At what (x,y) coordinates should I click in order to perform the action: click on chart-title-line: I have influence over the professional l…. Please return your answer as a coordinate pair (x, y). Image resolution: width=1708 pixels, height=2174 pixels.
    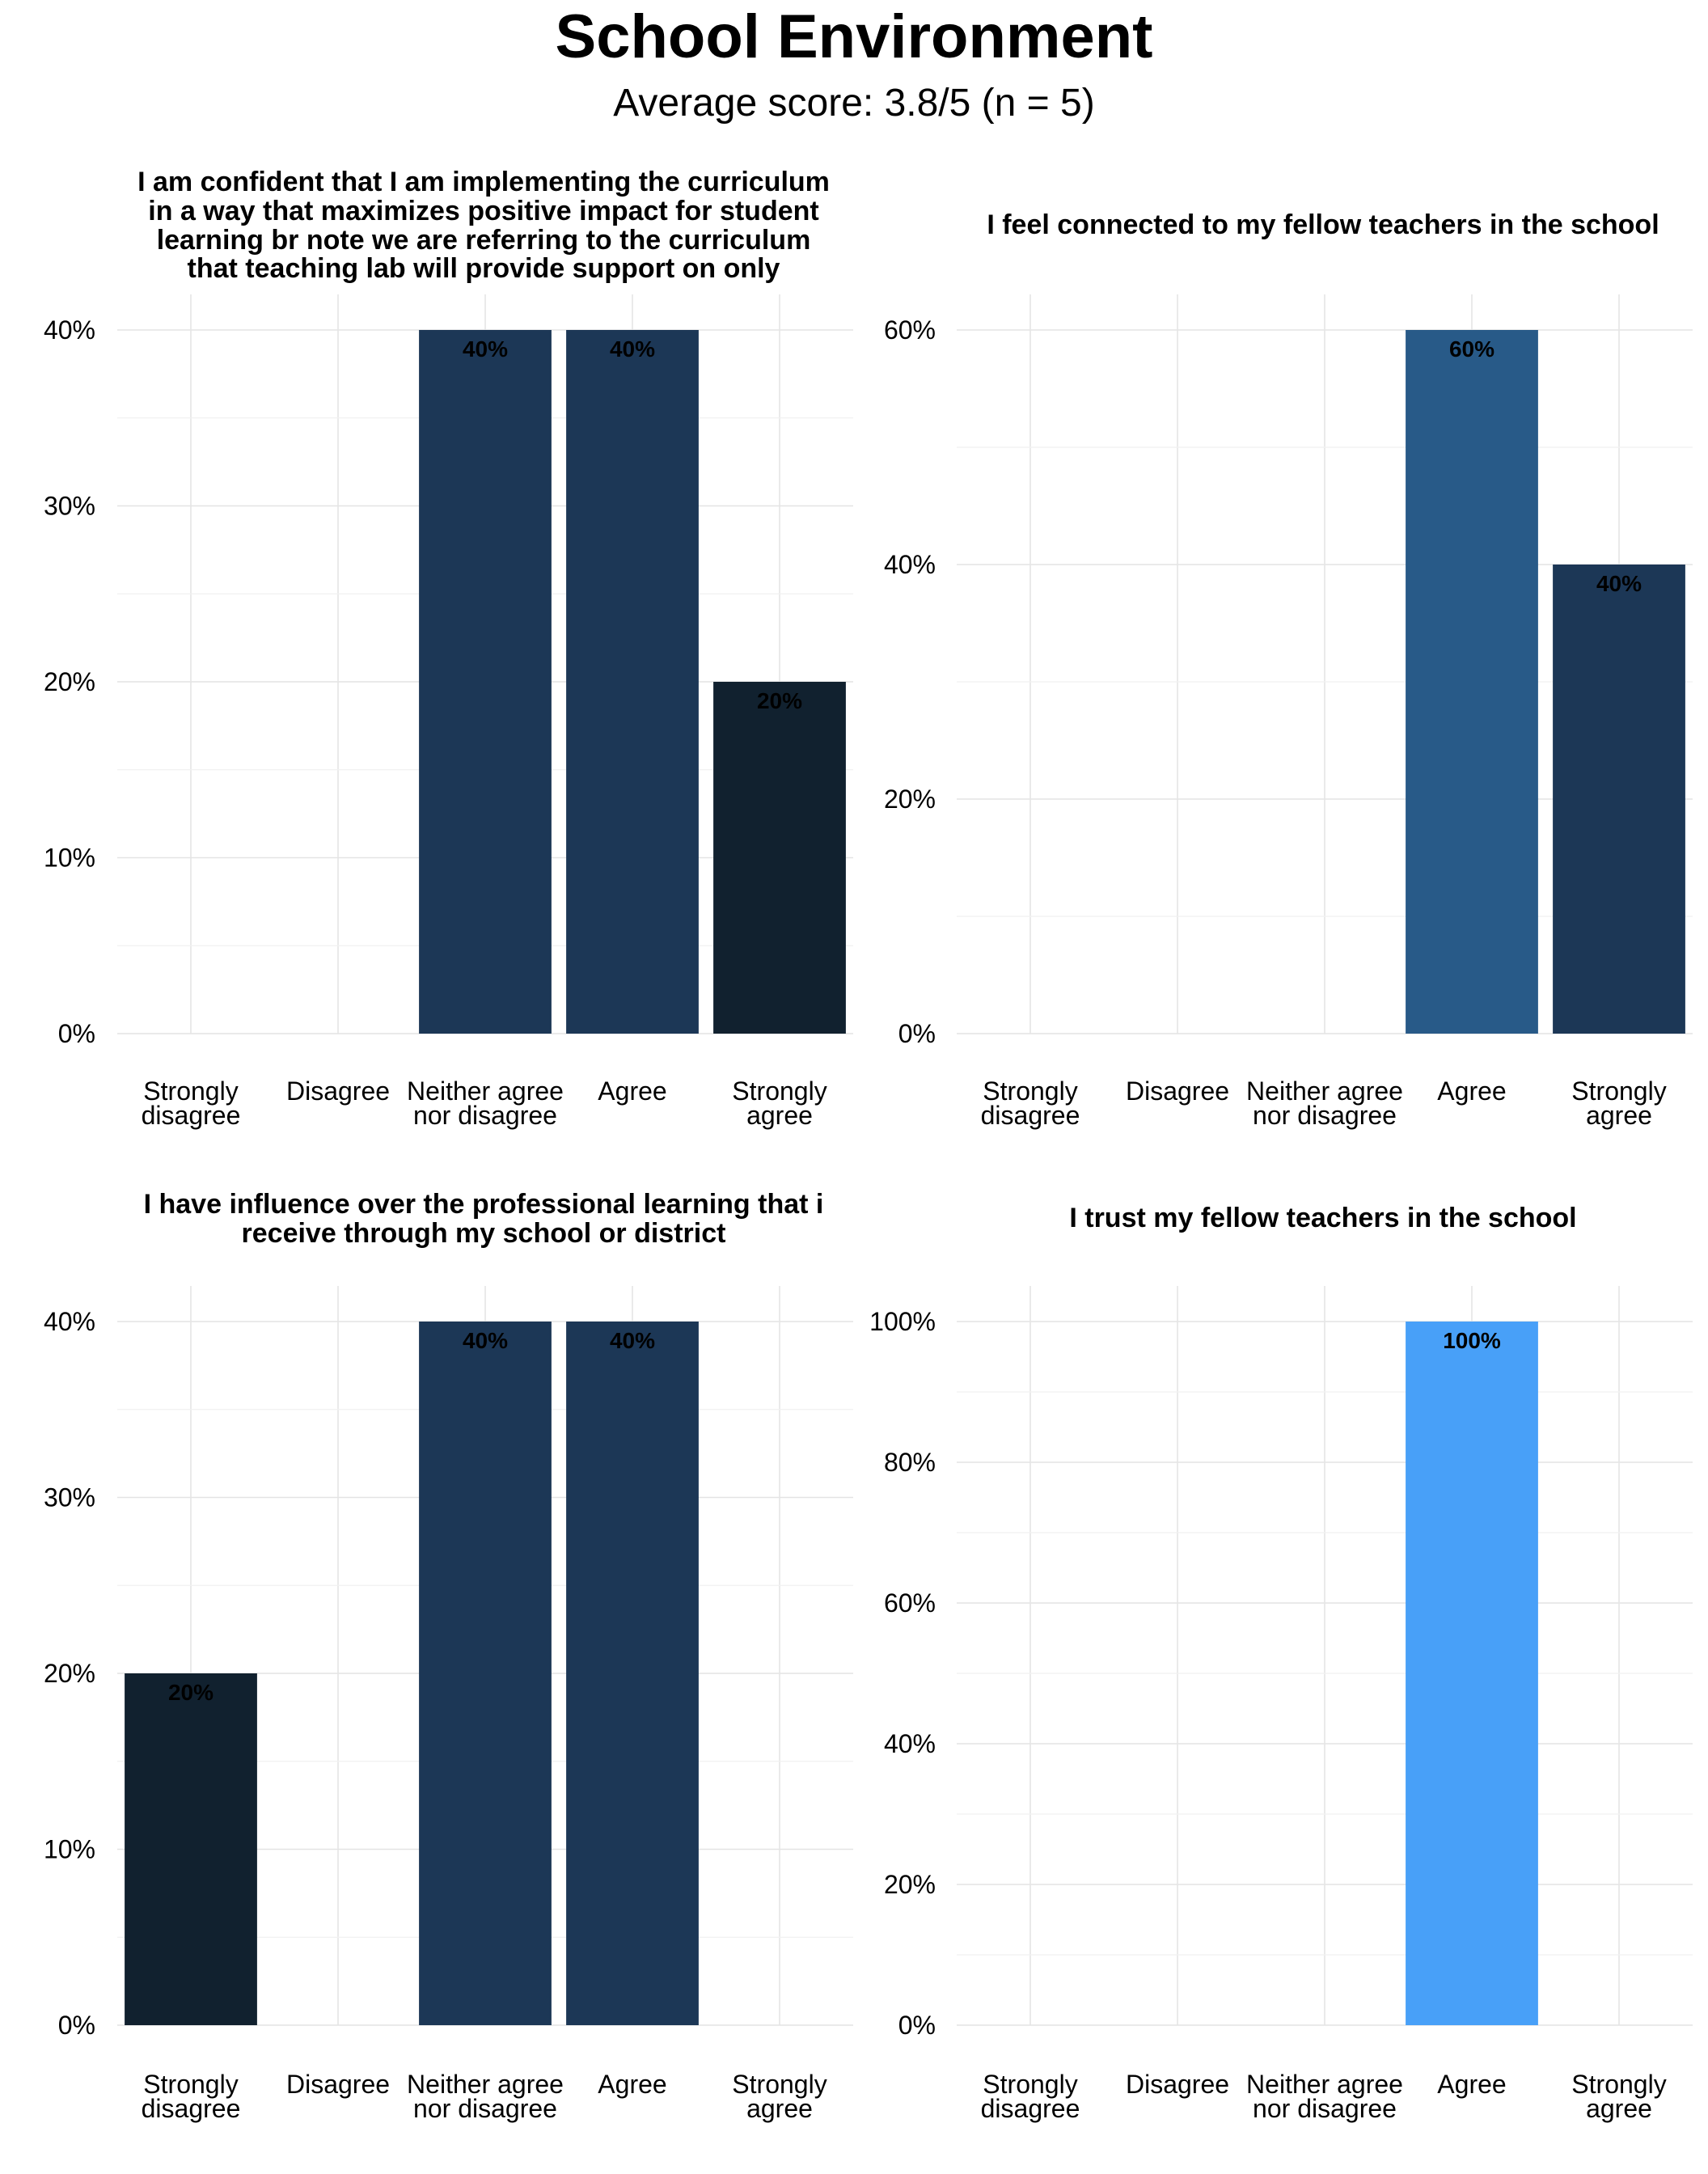
    Looking at the image, I should click on (484, 1204).